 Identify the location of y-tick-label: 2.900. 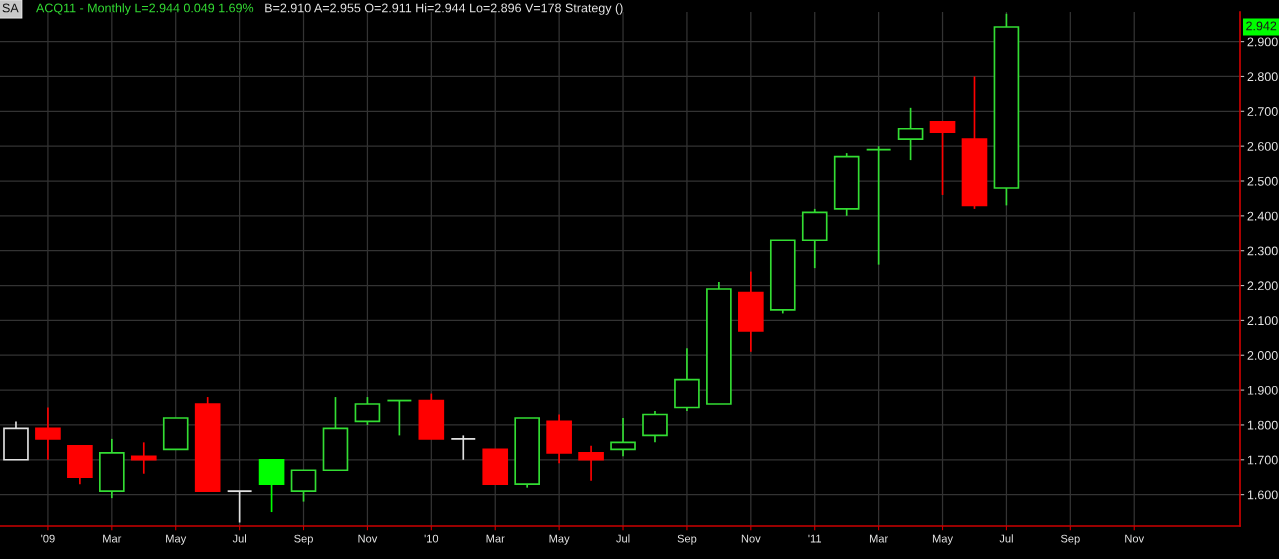
(1262, 42).